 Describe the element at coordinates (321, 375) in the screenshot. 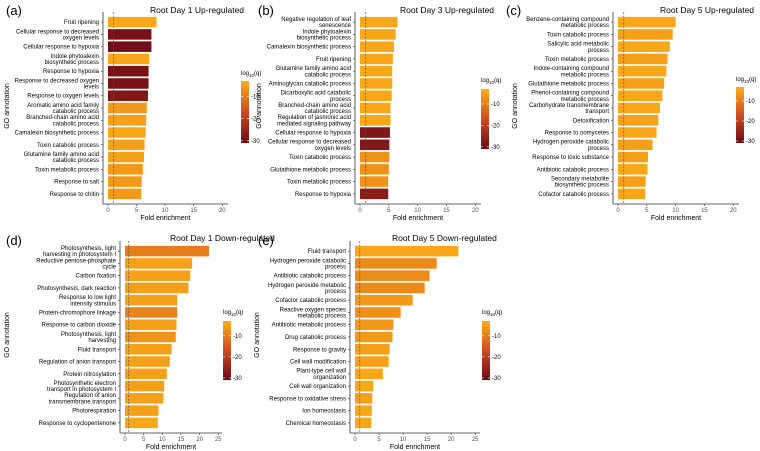

I see `category-label: Plant-type cell wall organization` at that location.